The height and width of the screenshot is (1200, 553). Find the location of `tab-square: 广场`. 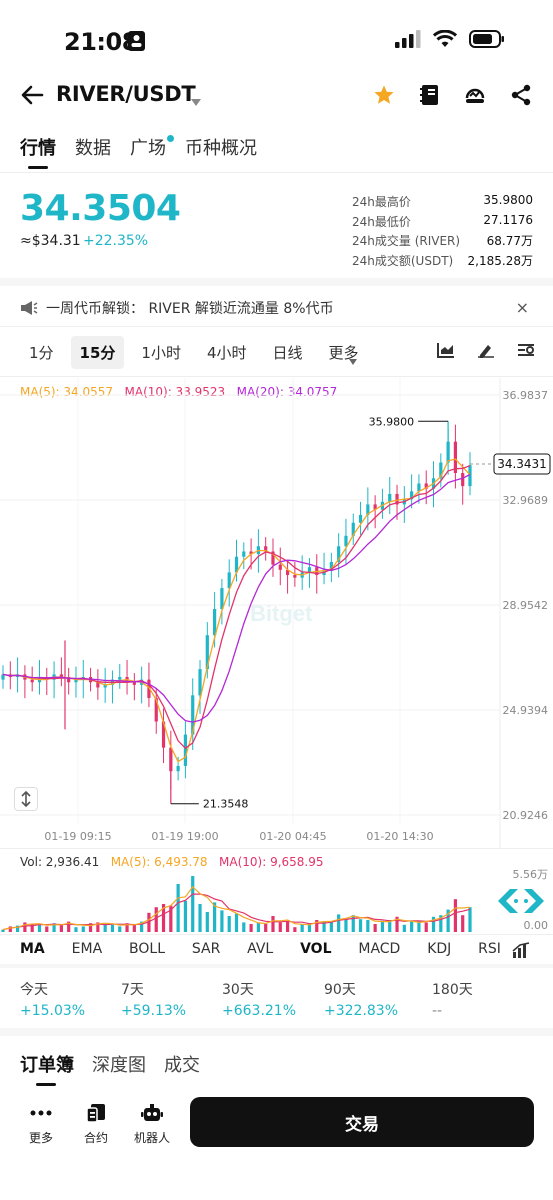

tab-square: 广场 is located at coordinates (148, 148).